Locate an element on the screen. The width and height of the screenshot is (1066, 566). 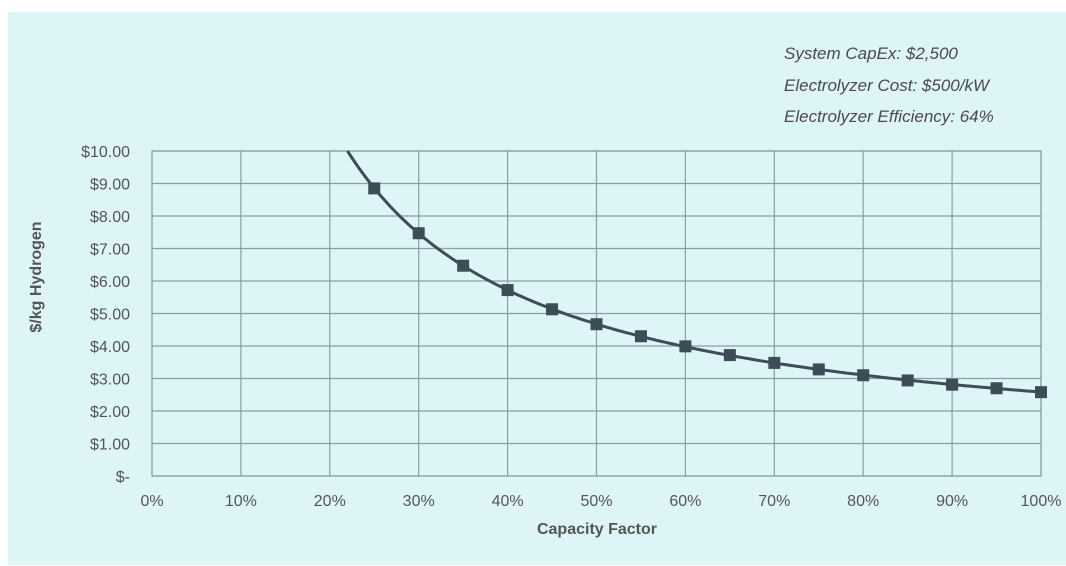
y-tick-label: $9.00 is located at coordinates (110, 185).